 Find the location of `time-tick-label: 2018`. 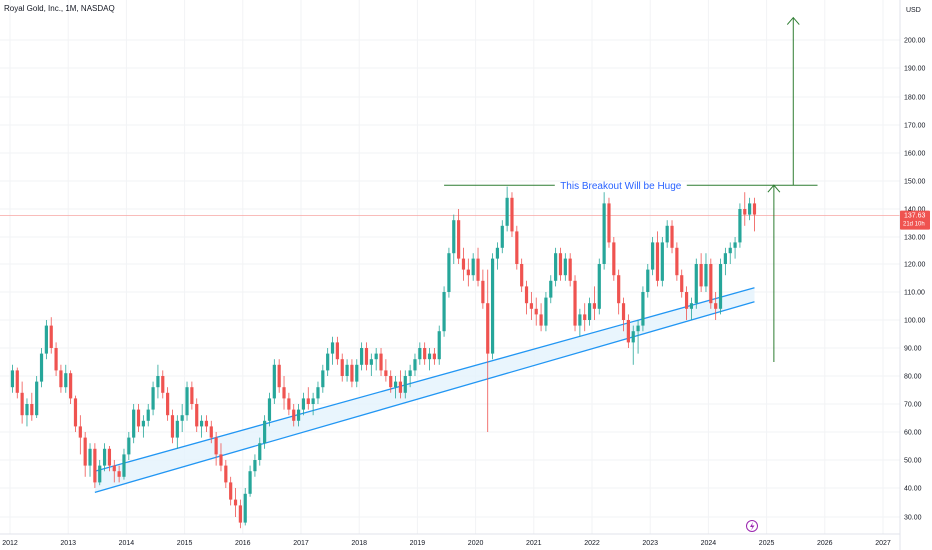

time-tick-label: 2018 is located at coordinates (359, 543).